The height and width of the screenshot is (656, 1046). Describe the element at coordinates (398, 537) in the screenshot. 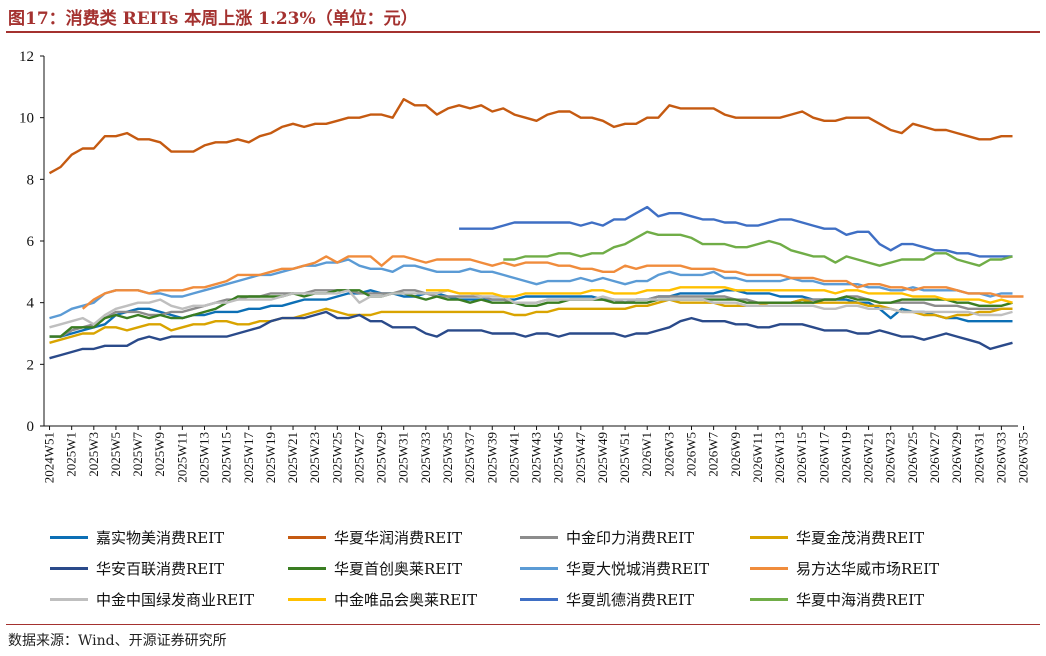

I see `legend-label: 华夏华润消费REIT` at that location.